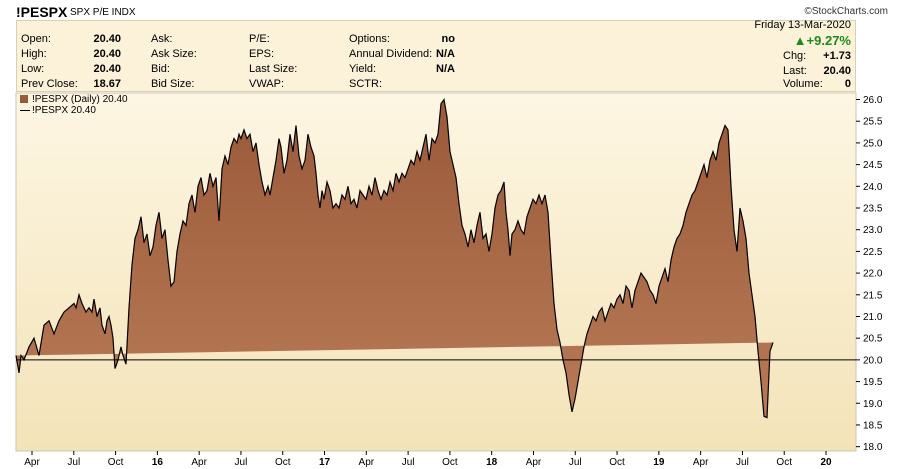  Describe the element at coordinates (158, 462) in the screenshot. I see `x-tick-label: 16` at that location.